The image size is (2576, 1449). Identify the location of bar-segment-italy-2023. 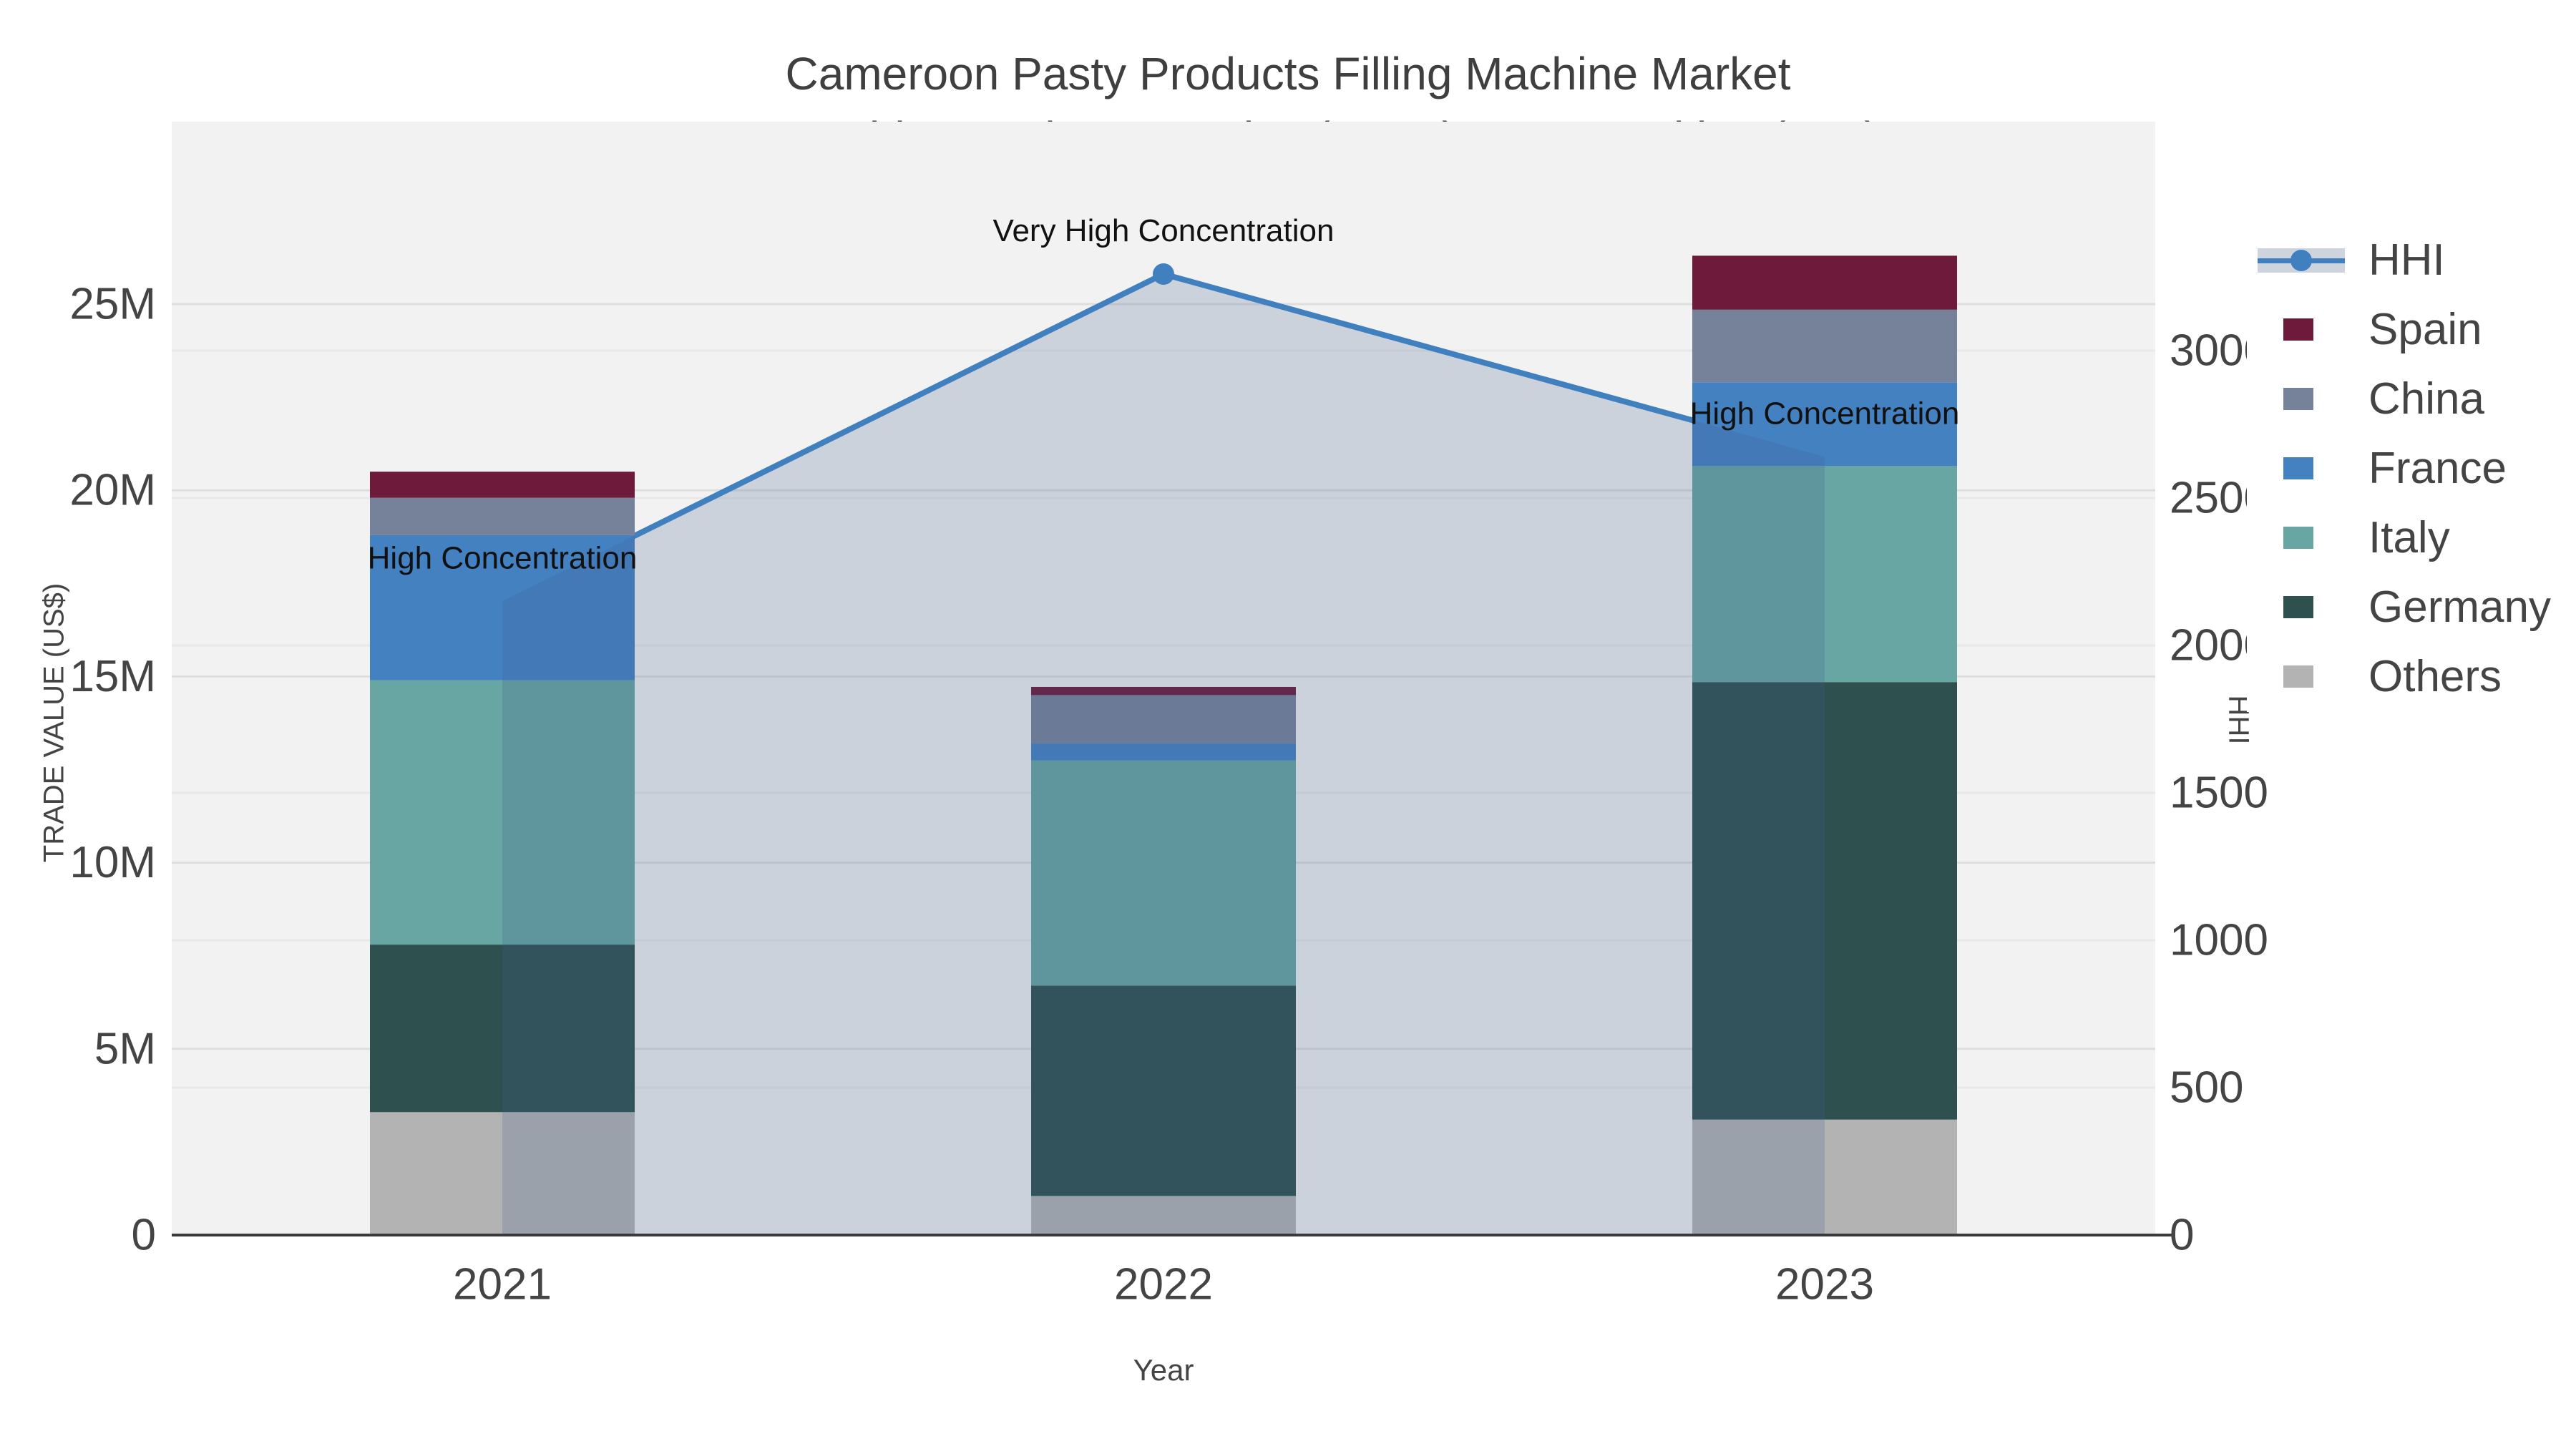
(1824, 574).